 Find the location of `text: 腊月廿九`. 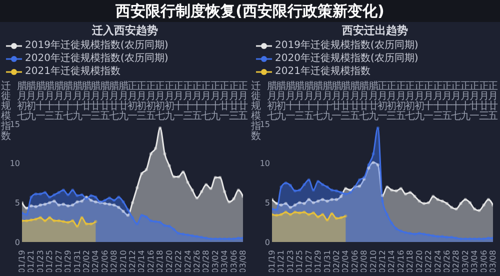

text: 腊月廿九 is located at coordinates (373, 101).